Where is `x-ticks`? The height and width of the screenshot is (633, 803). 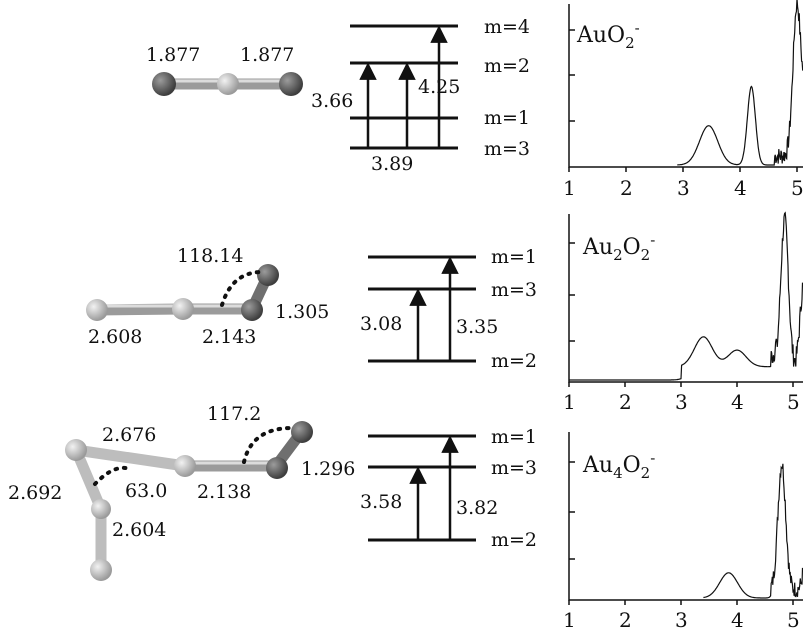
x-ticks is located at coordinates (683, 169).